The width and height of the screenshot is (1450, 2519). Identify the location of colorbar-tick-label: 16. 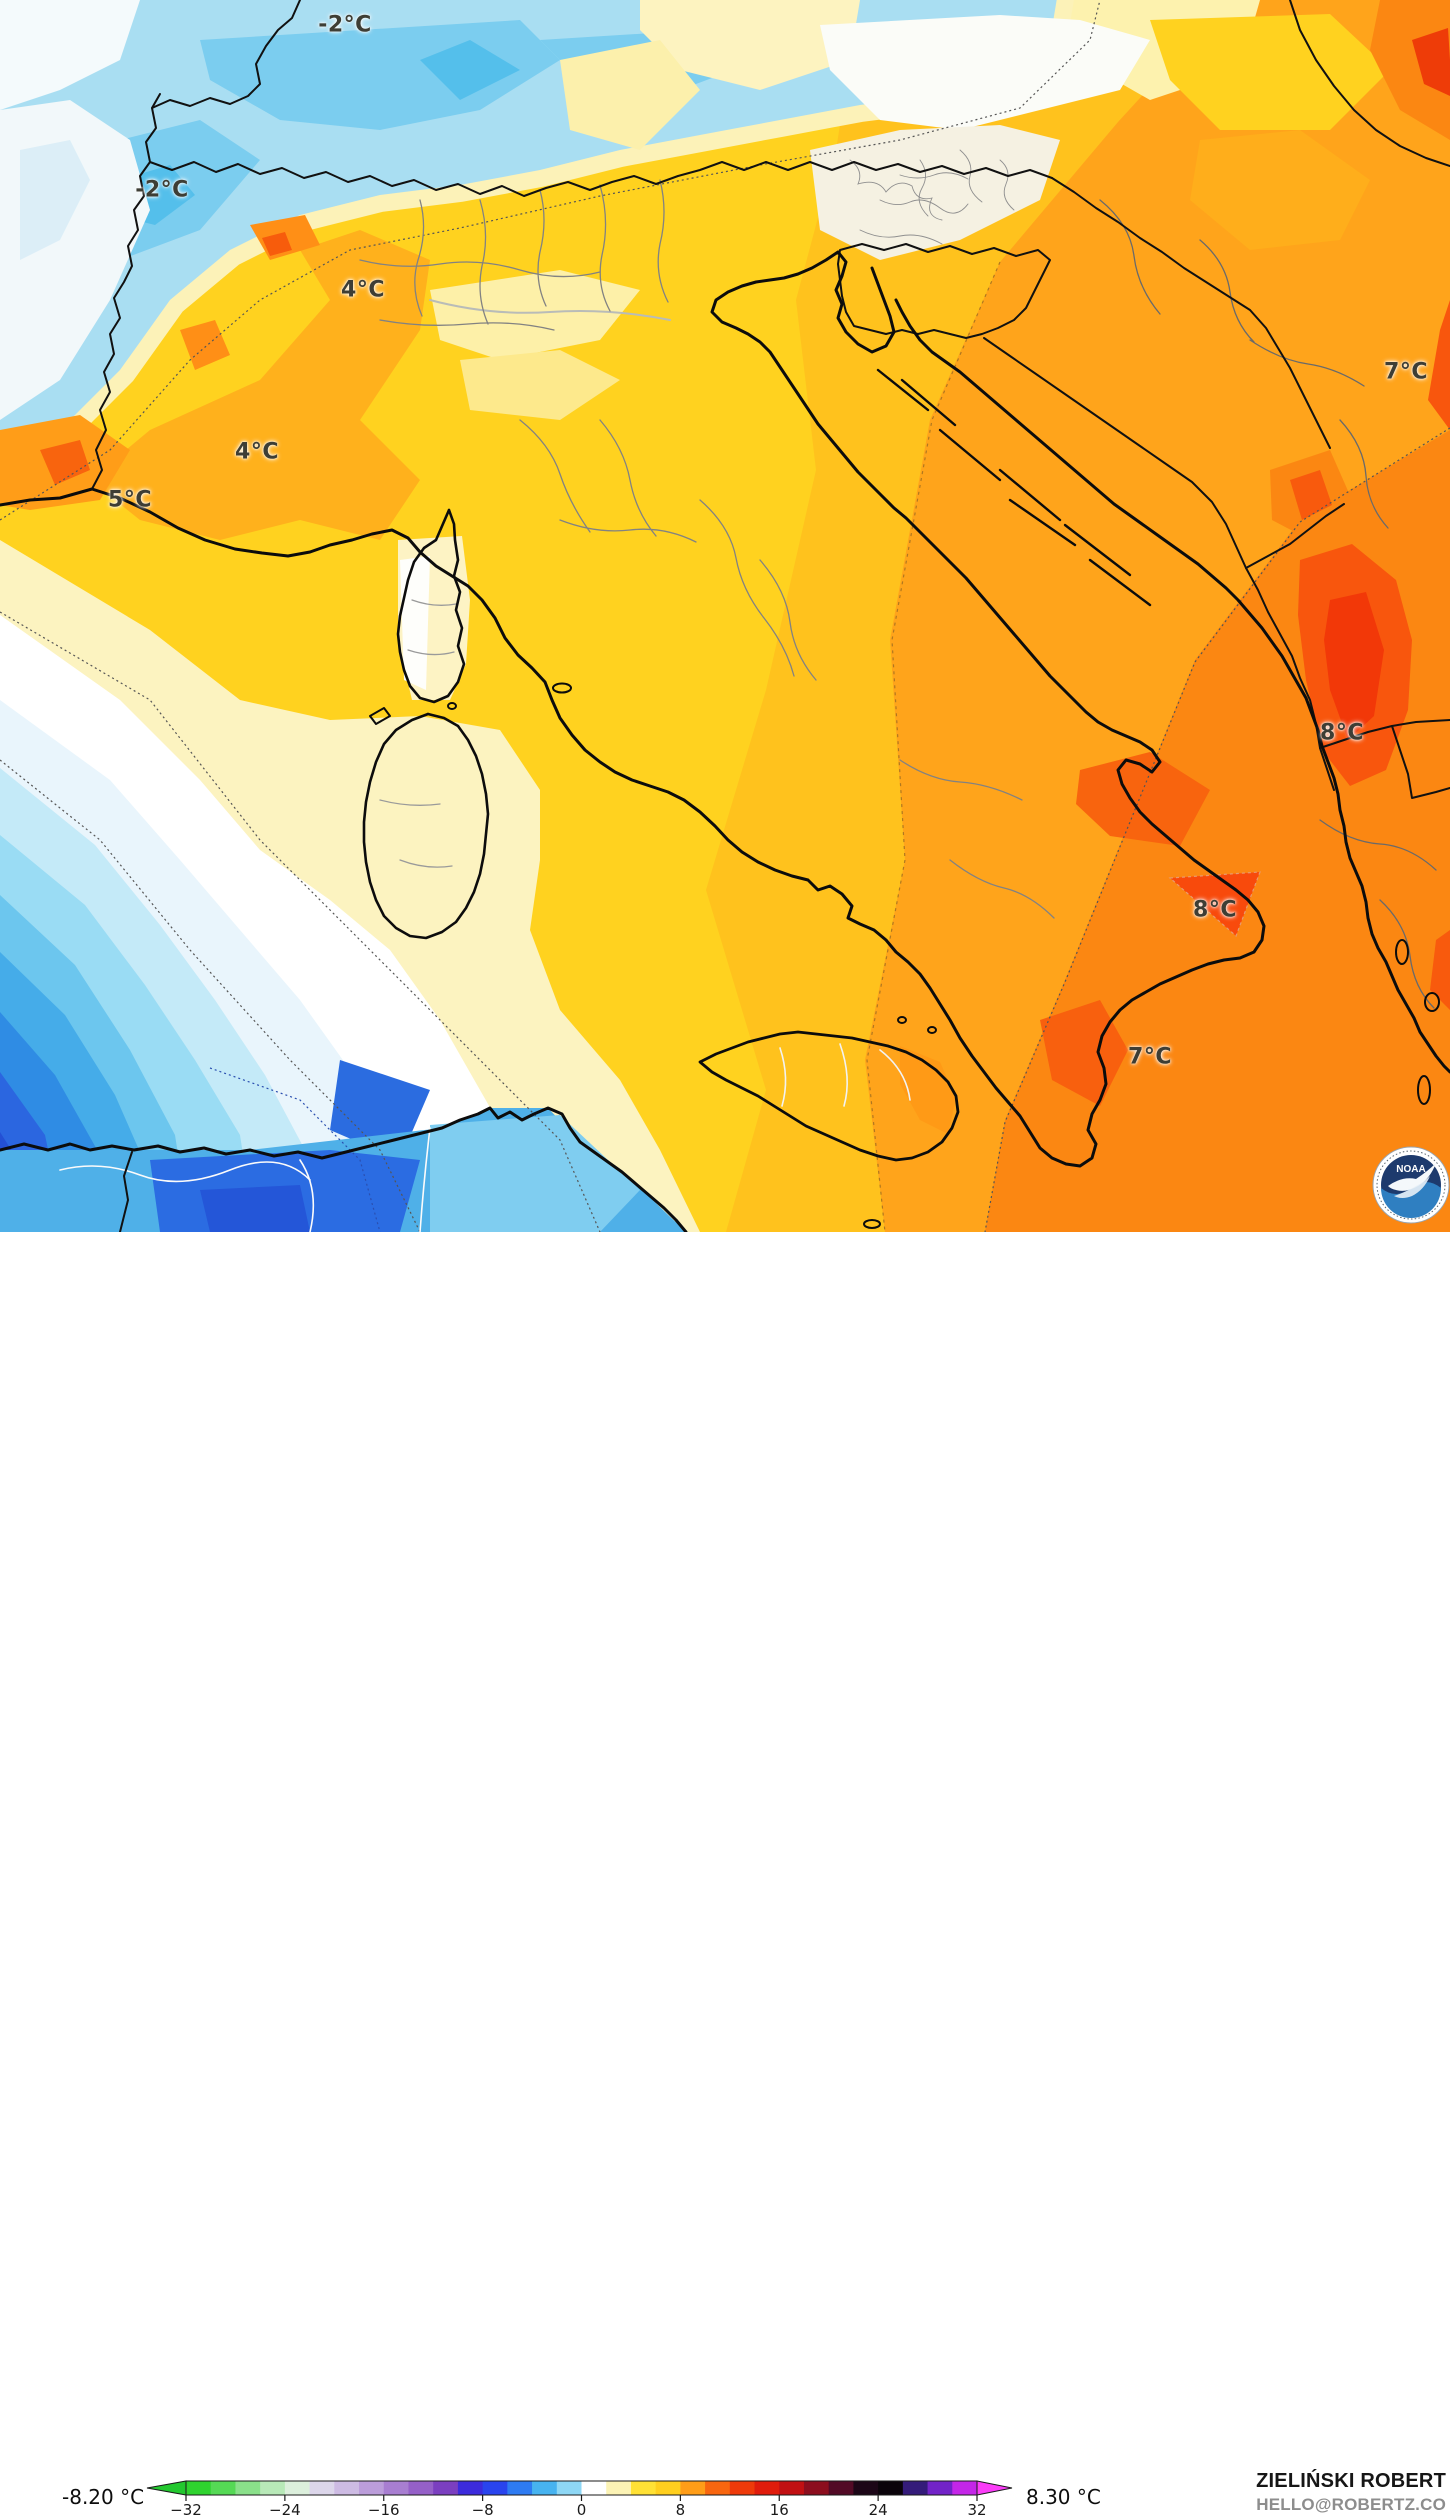
(779, 2510).